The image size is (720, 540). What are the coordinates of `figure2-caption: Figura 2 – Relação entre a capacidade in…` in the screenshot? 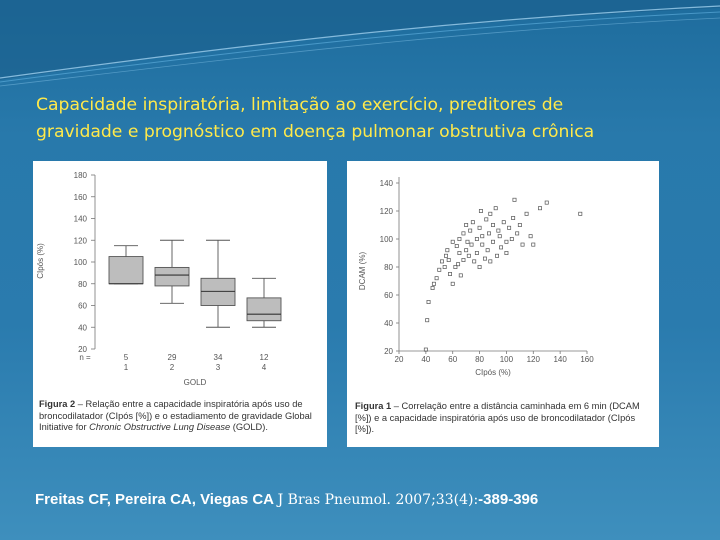 It's located at (180, 416).